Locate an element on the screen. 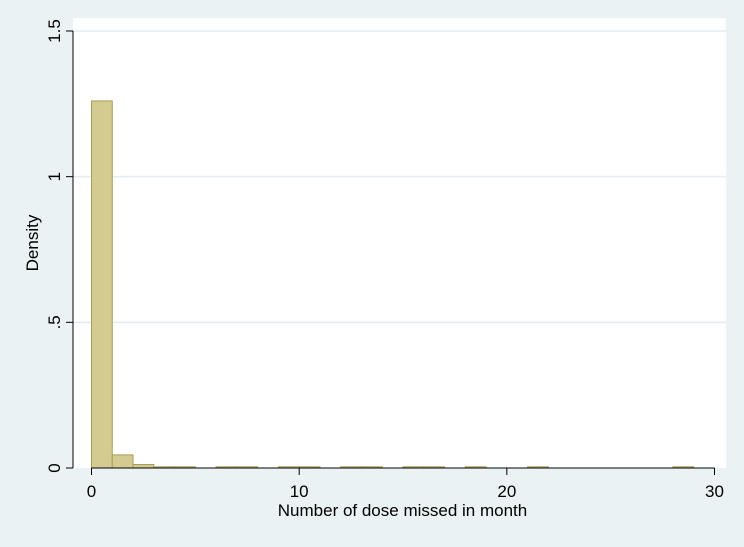 The image size is (744, 547). x-tick-label: 10 is located at coordinates (299, 491).